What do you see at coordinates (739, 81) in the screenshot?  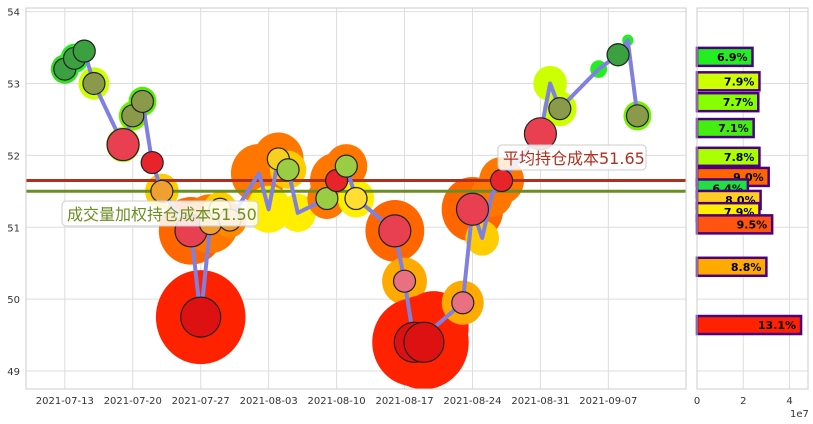 I see `bar-pct-label: 7.9%` at bounding box center [739, 81].